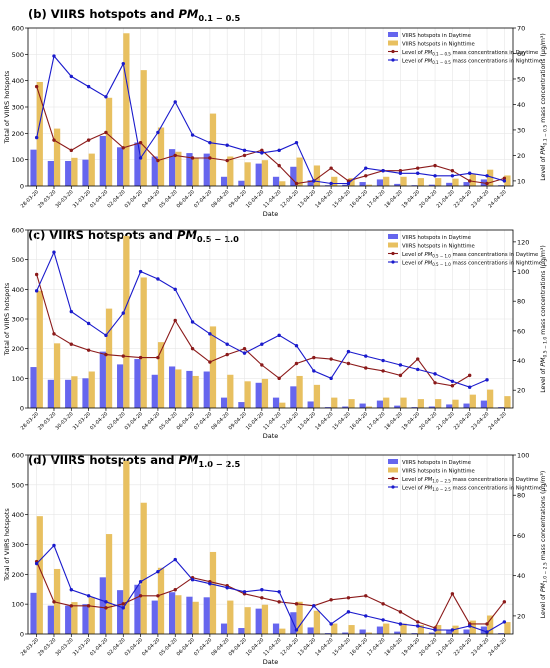  What do you see at coordinates (494, 480) in the screenshot?
I see `legend-label-suffix: mass concentrations in Daytime` at bounding box center [494, 480].